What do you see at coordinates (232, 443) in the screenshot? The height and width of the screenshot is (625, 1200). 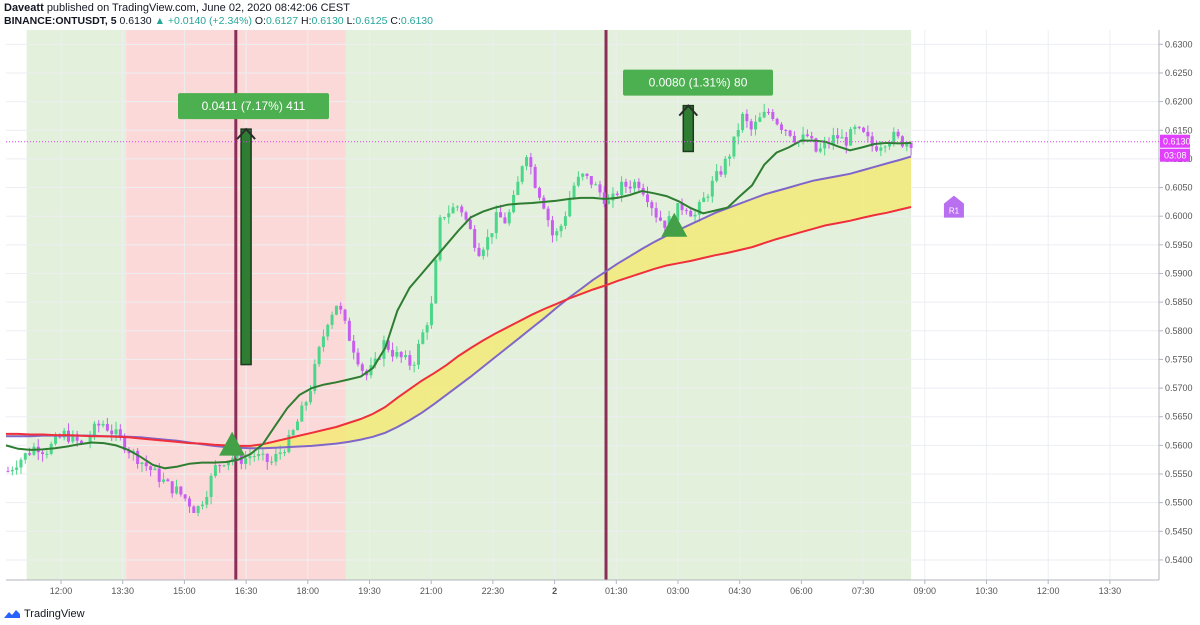 I see `buy-signal-triangle-icon` at bounding box center [232, 443].